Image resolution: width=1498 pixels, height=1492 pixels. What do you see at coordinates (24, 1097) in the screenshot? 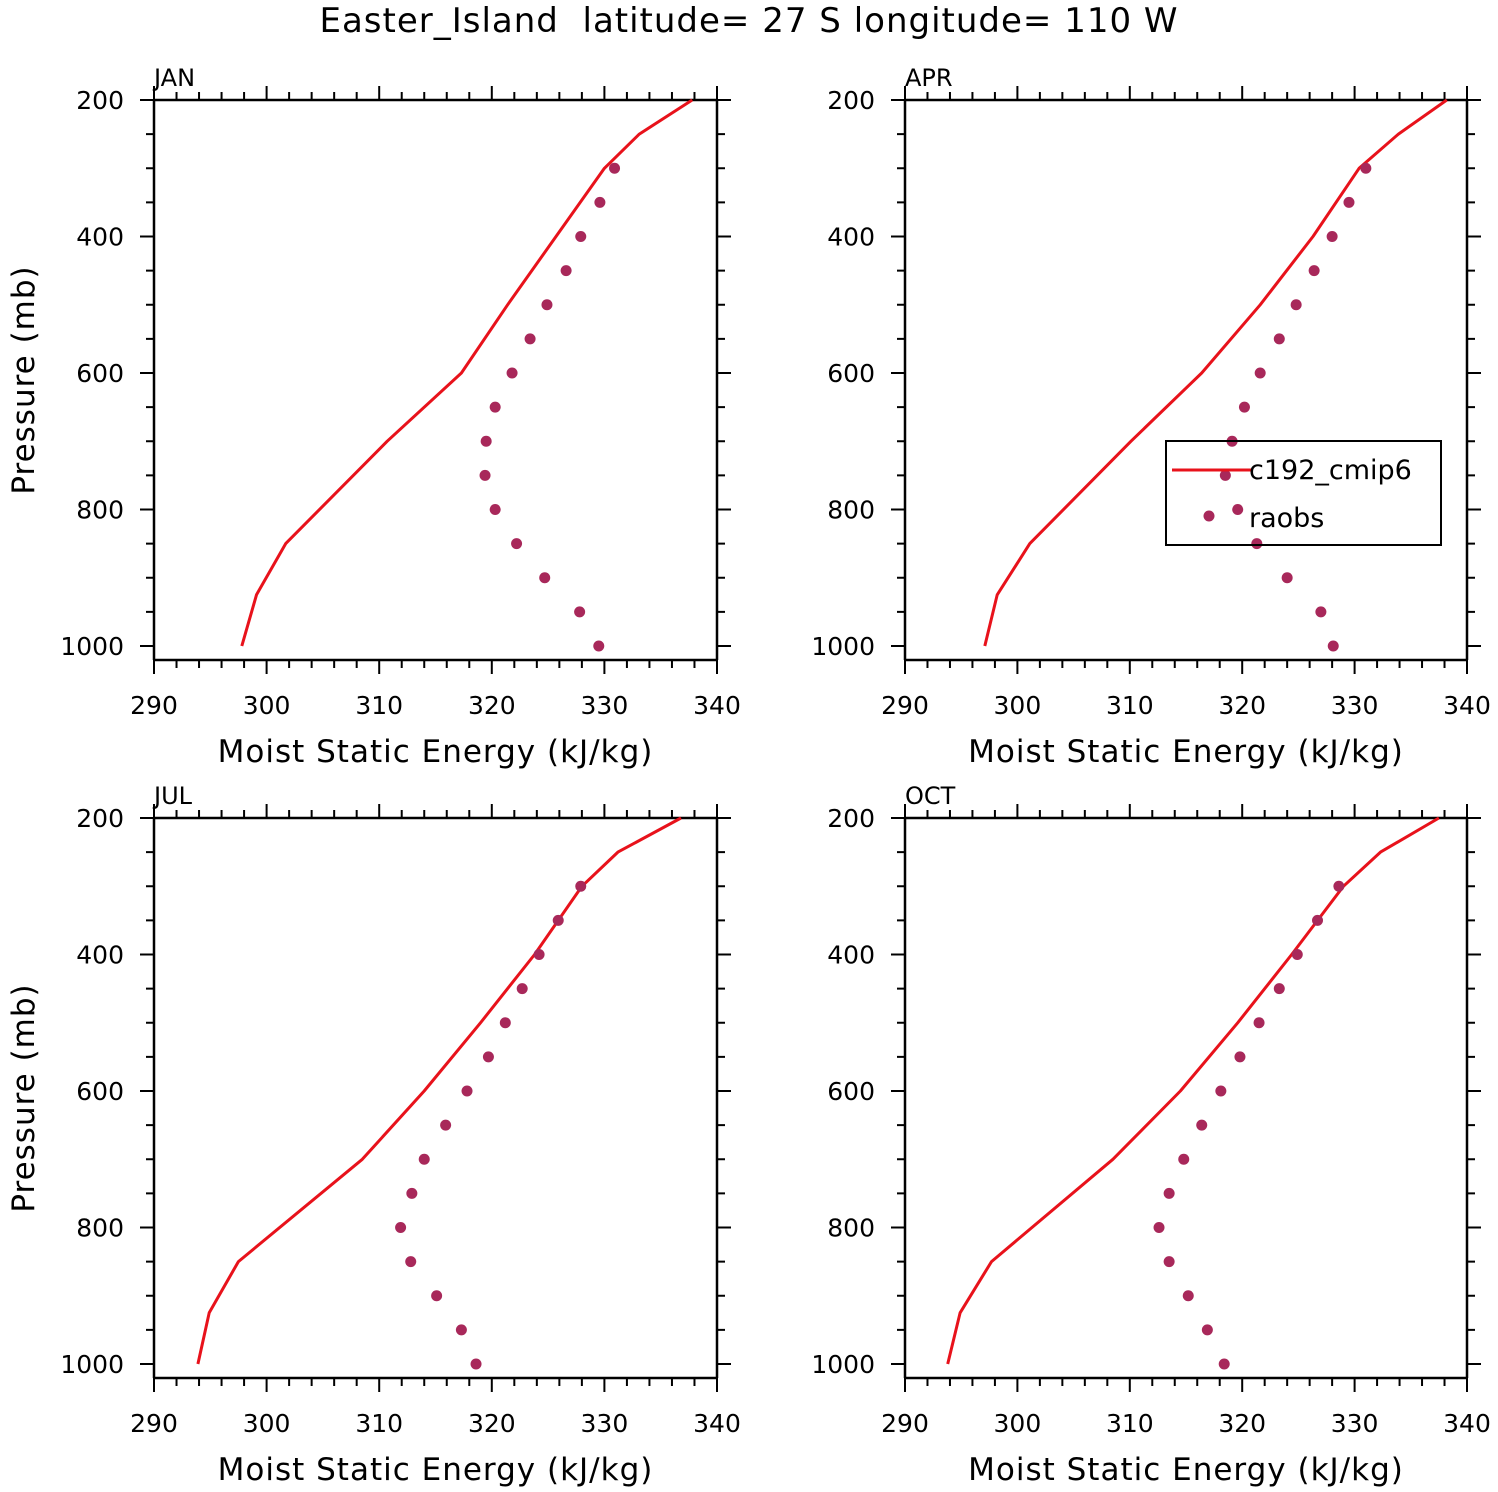
I see `y-axis-label: Pressure (mb)` at bounding box center [24, 1097].